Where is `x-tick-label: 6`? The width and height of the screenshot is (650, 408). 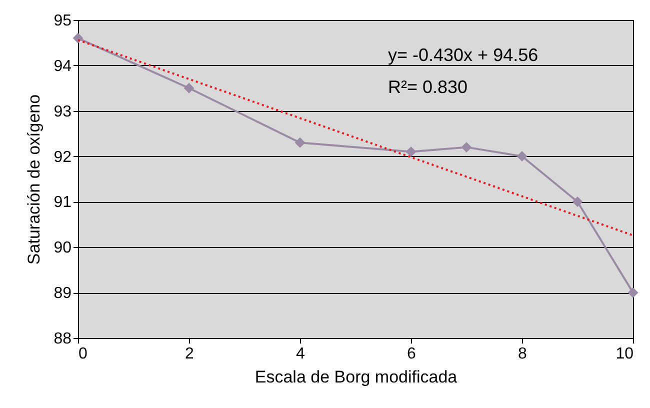
x-tick-label: 6 is located at coordinates (411, 354).